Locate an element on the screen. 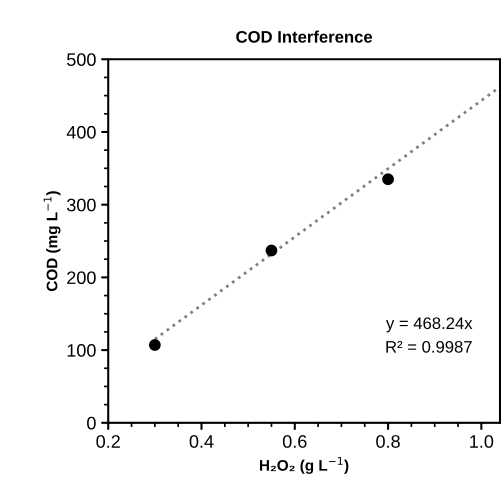 Image resolution: width=501 pixels, height=498 pixels. chart-title: COD Interference is located at coordinates (304, 36).